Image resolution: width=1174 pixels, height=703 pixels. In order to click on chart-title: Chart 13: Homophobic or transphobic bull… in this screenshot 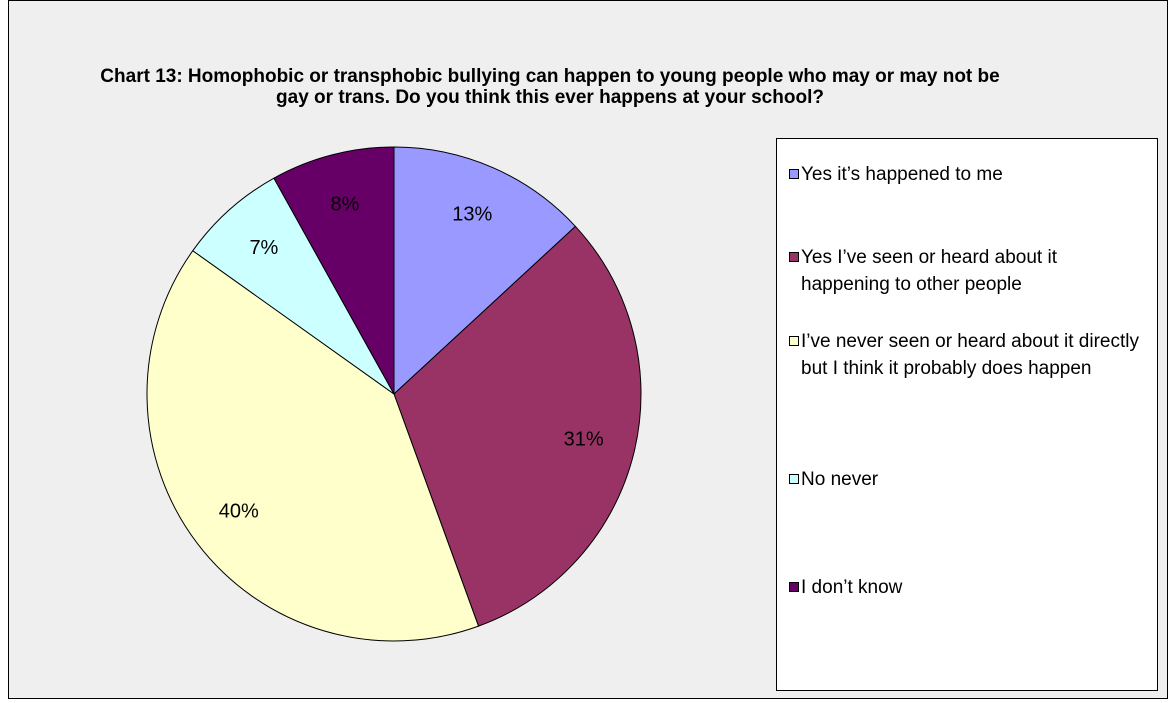, I will do `click(550, 87)`.